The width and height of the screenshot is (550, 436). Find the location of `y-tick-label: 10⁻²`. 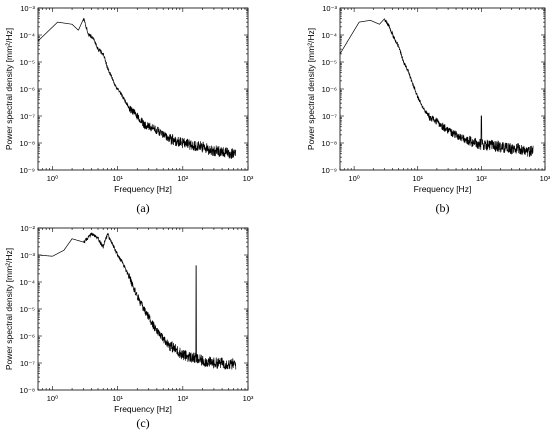

y-tick-label: 10⁻² is located at coordinates (27, 228).